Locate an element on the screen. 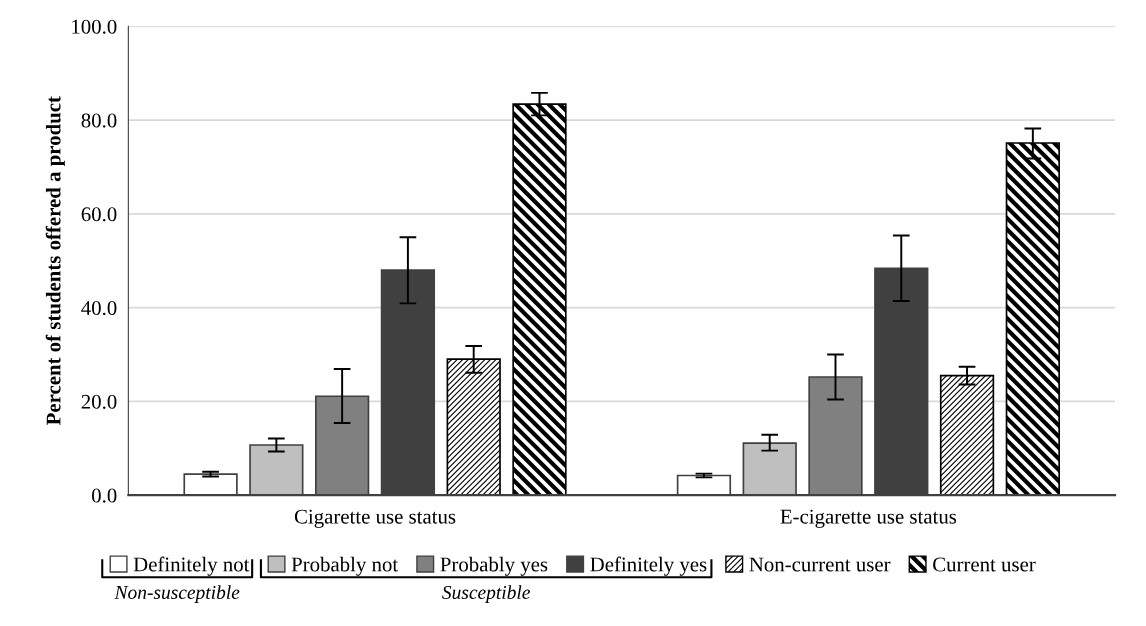 The image size is (1146, 626). y-tick-label: 80.0 is located at coordinates (99, 120).